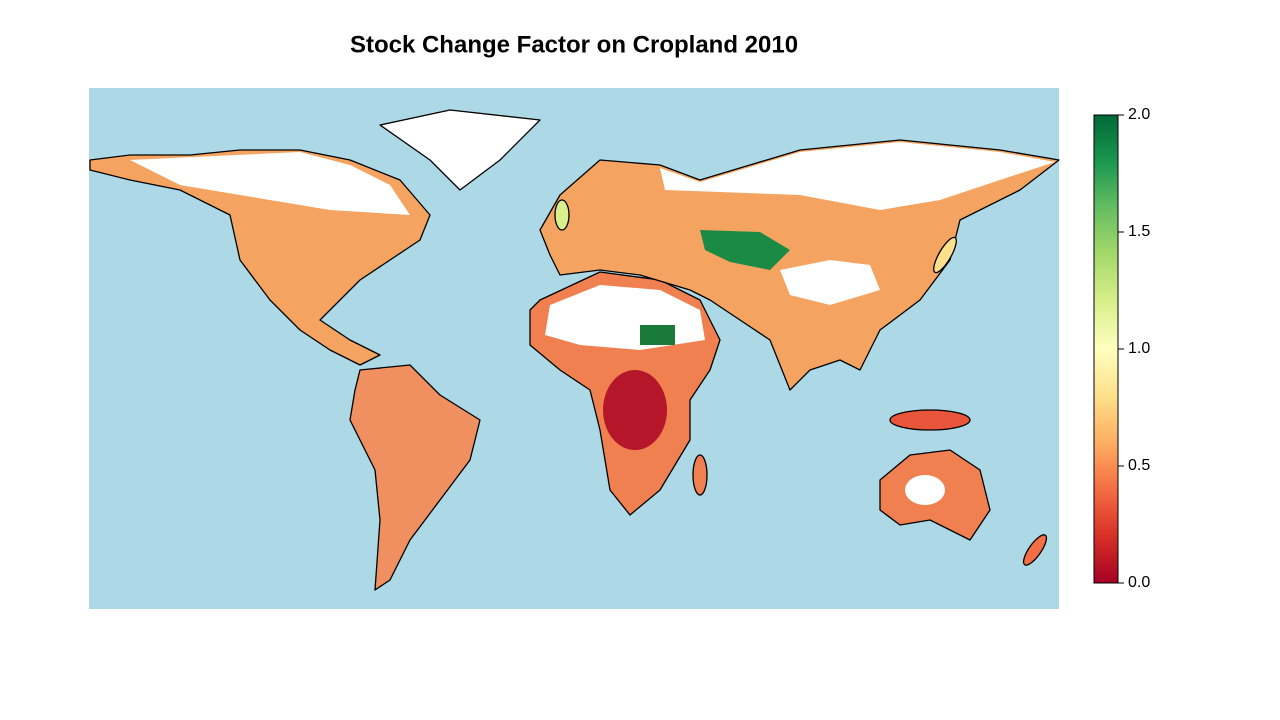 The width and height of the screenshot is (1280, 720). I want to click on canada-north, so click(270, 183).